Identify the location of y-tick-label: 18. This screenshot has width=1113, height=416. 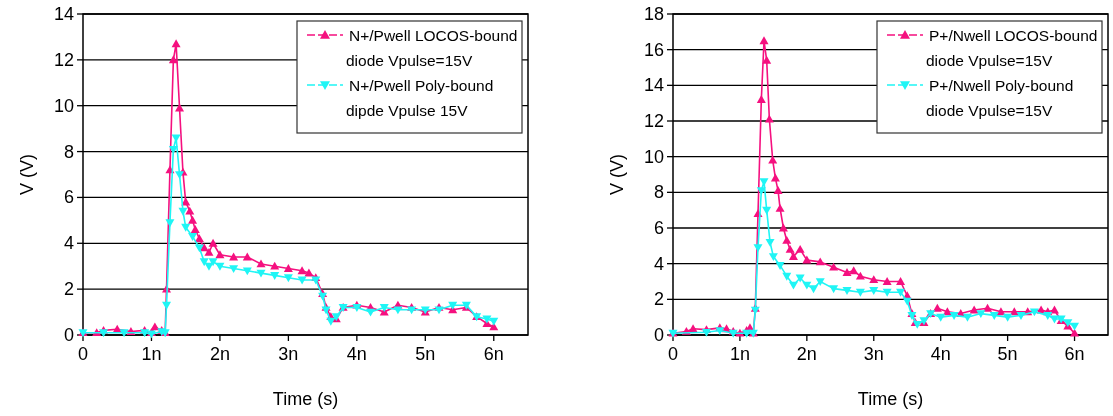
(653, 14).